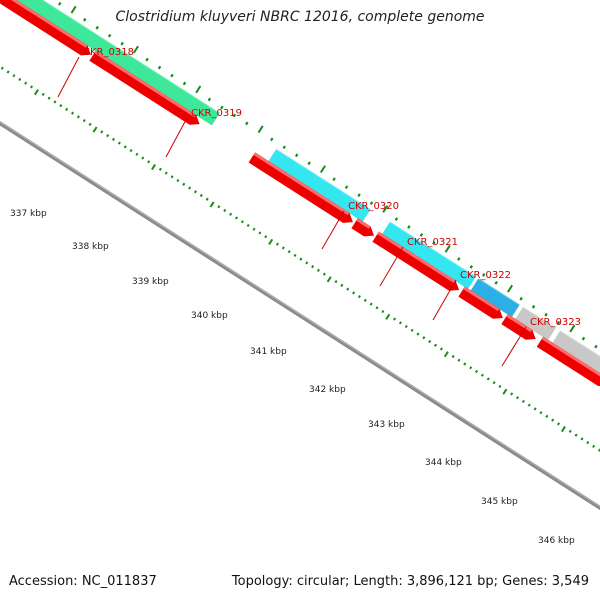  I want to click on scale-label: 346 kbp, so click(556, 541).